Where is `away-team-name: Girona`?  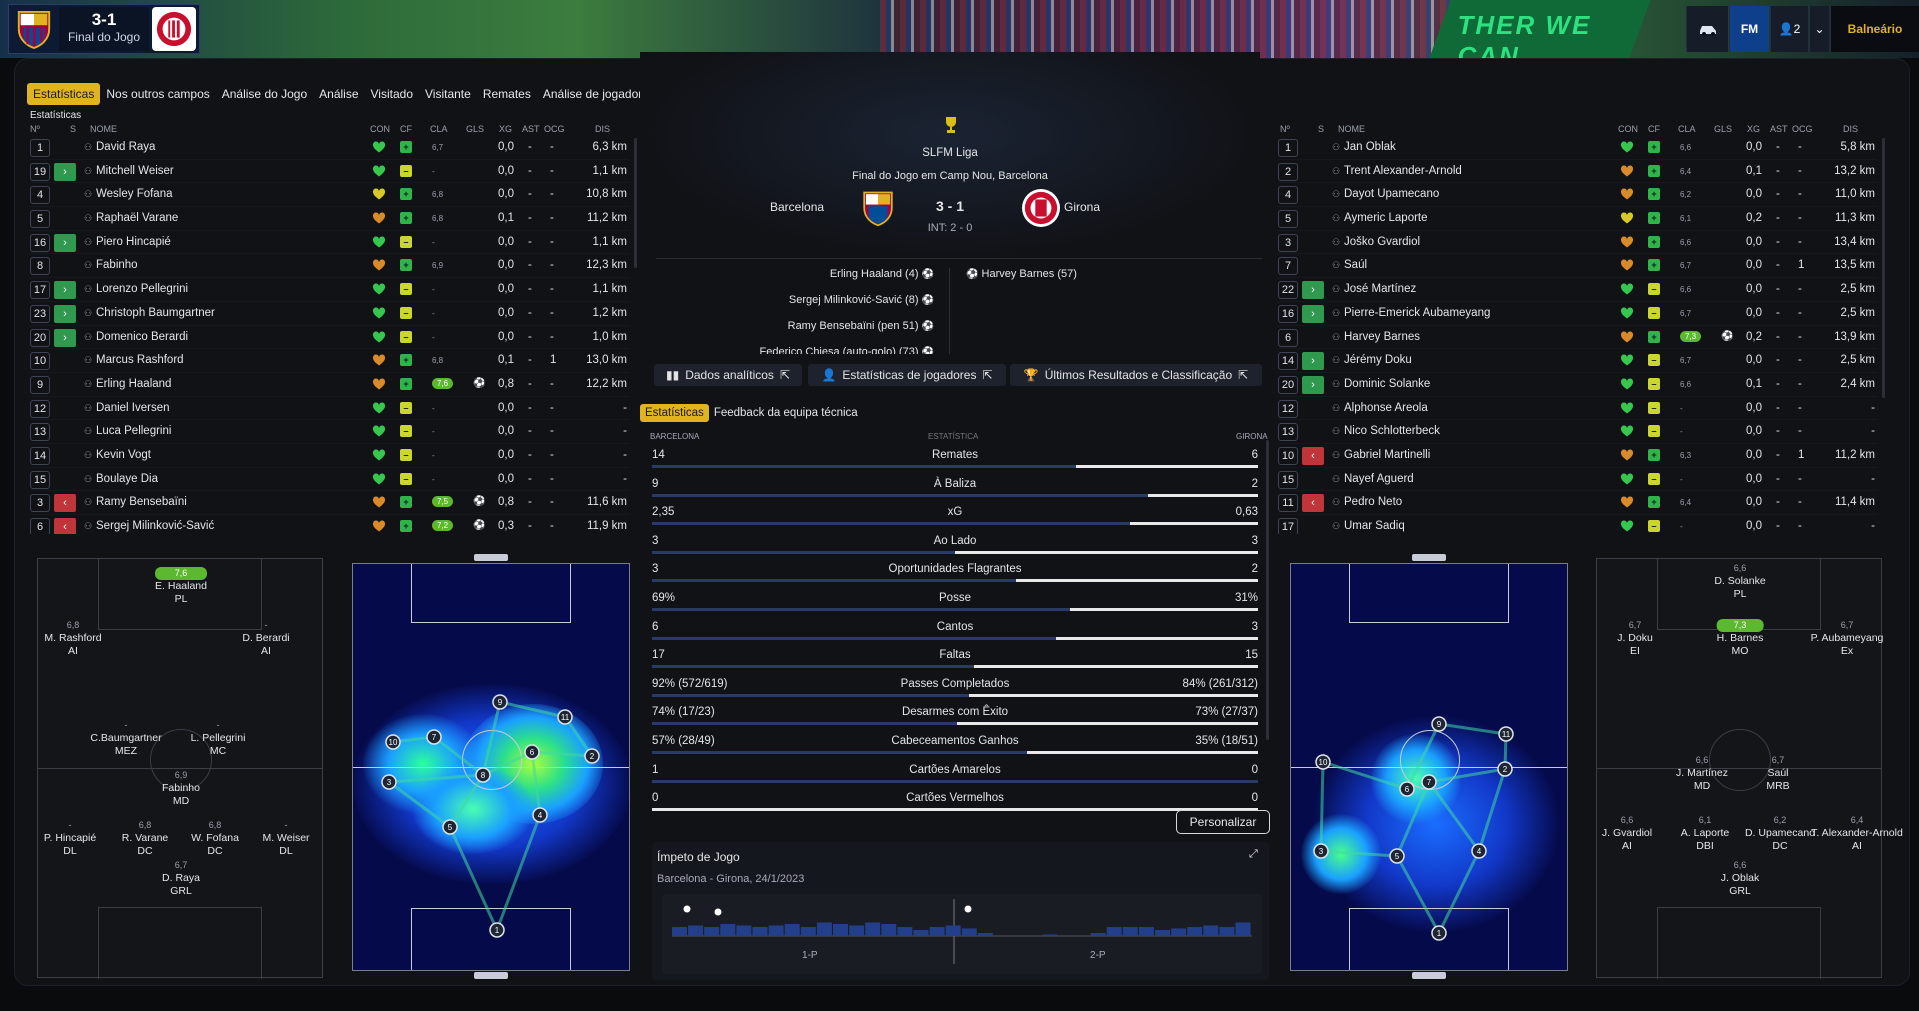 away-team-name: Girona is located at coordinates (1082, 207).